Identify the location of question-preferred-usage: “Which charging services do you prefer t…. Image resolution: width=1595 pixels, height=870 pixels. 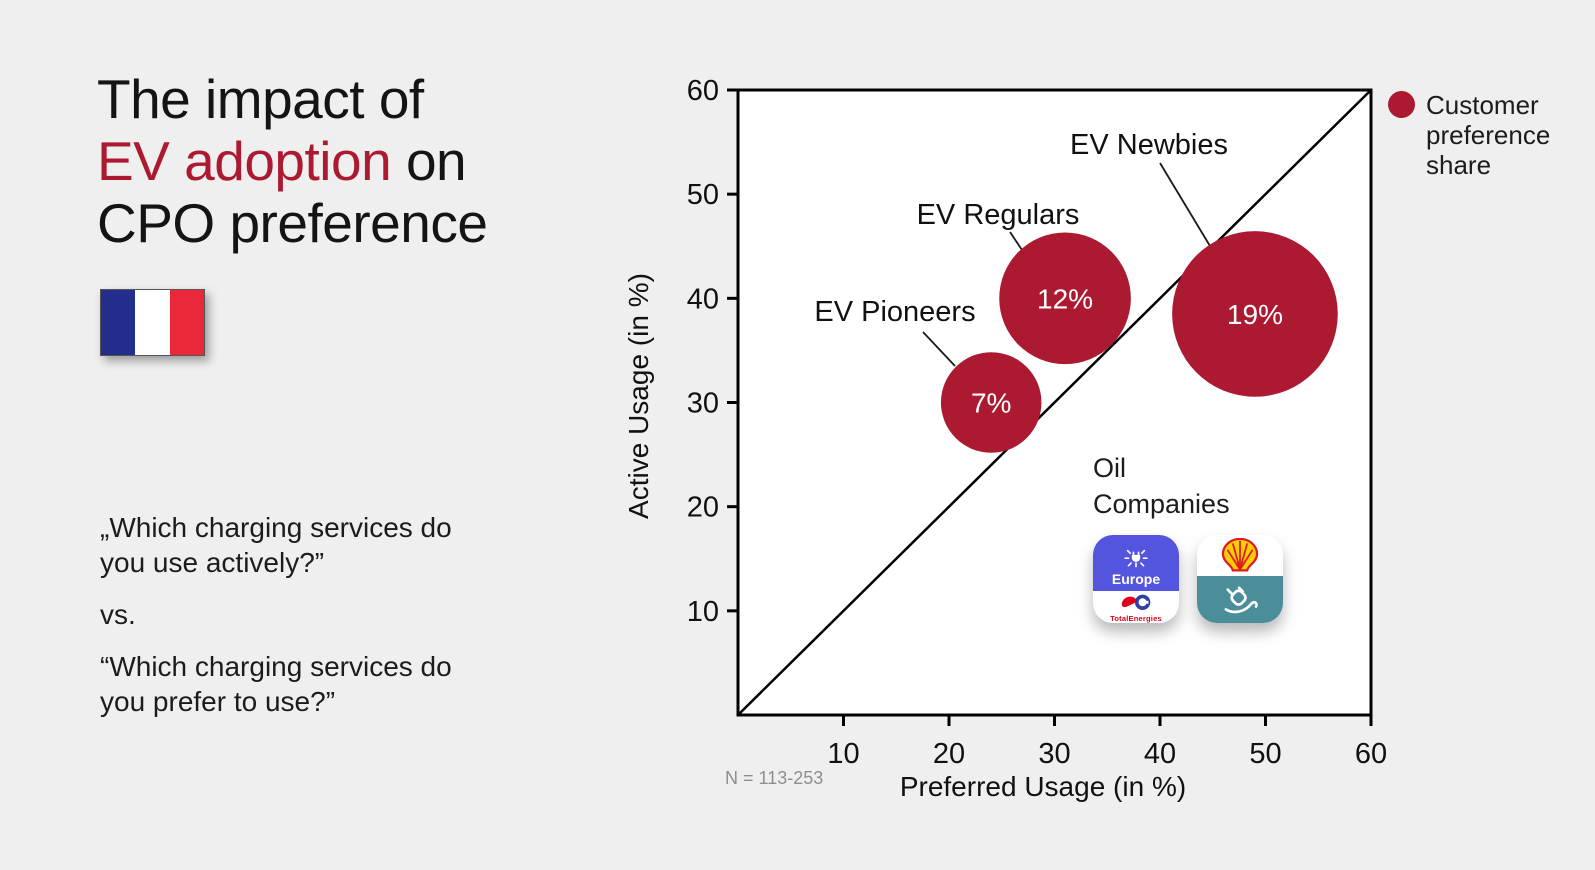
(276, 684).